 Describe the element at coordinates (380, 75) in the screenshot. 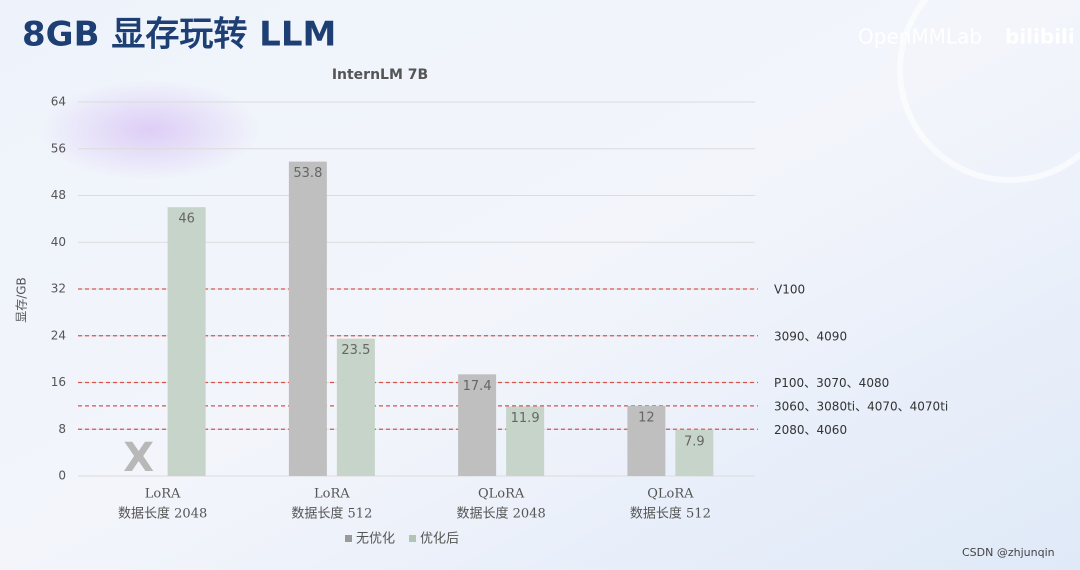

I see `chart-title: InternLM 7B` at that location.